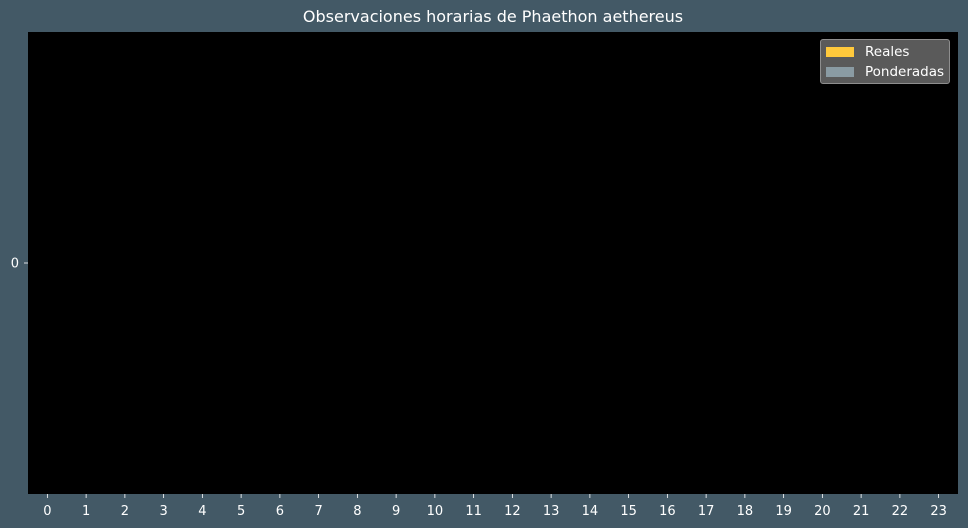 The width and height of the screenshot is (968, 528). Describe the element at coordinates (19, 264) in the screenshot. I see `y-axis-ticks: 0` at that location.